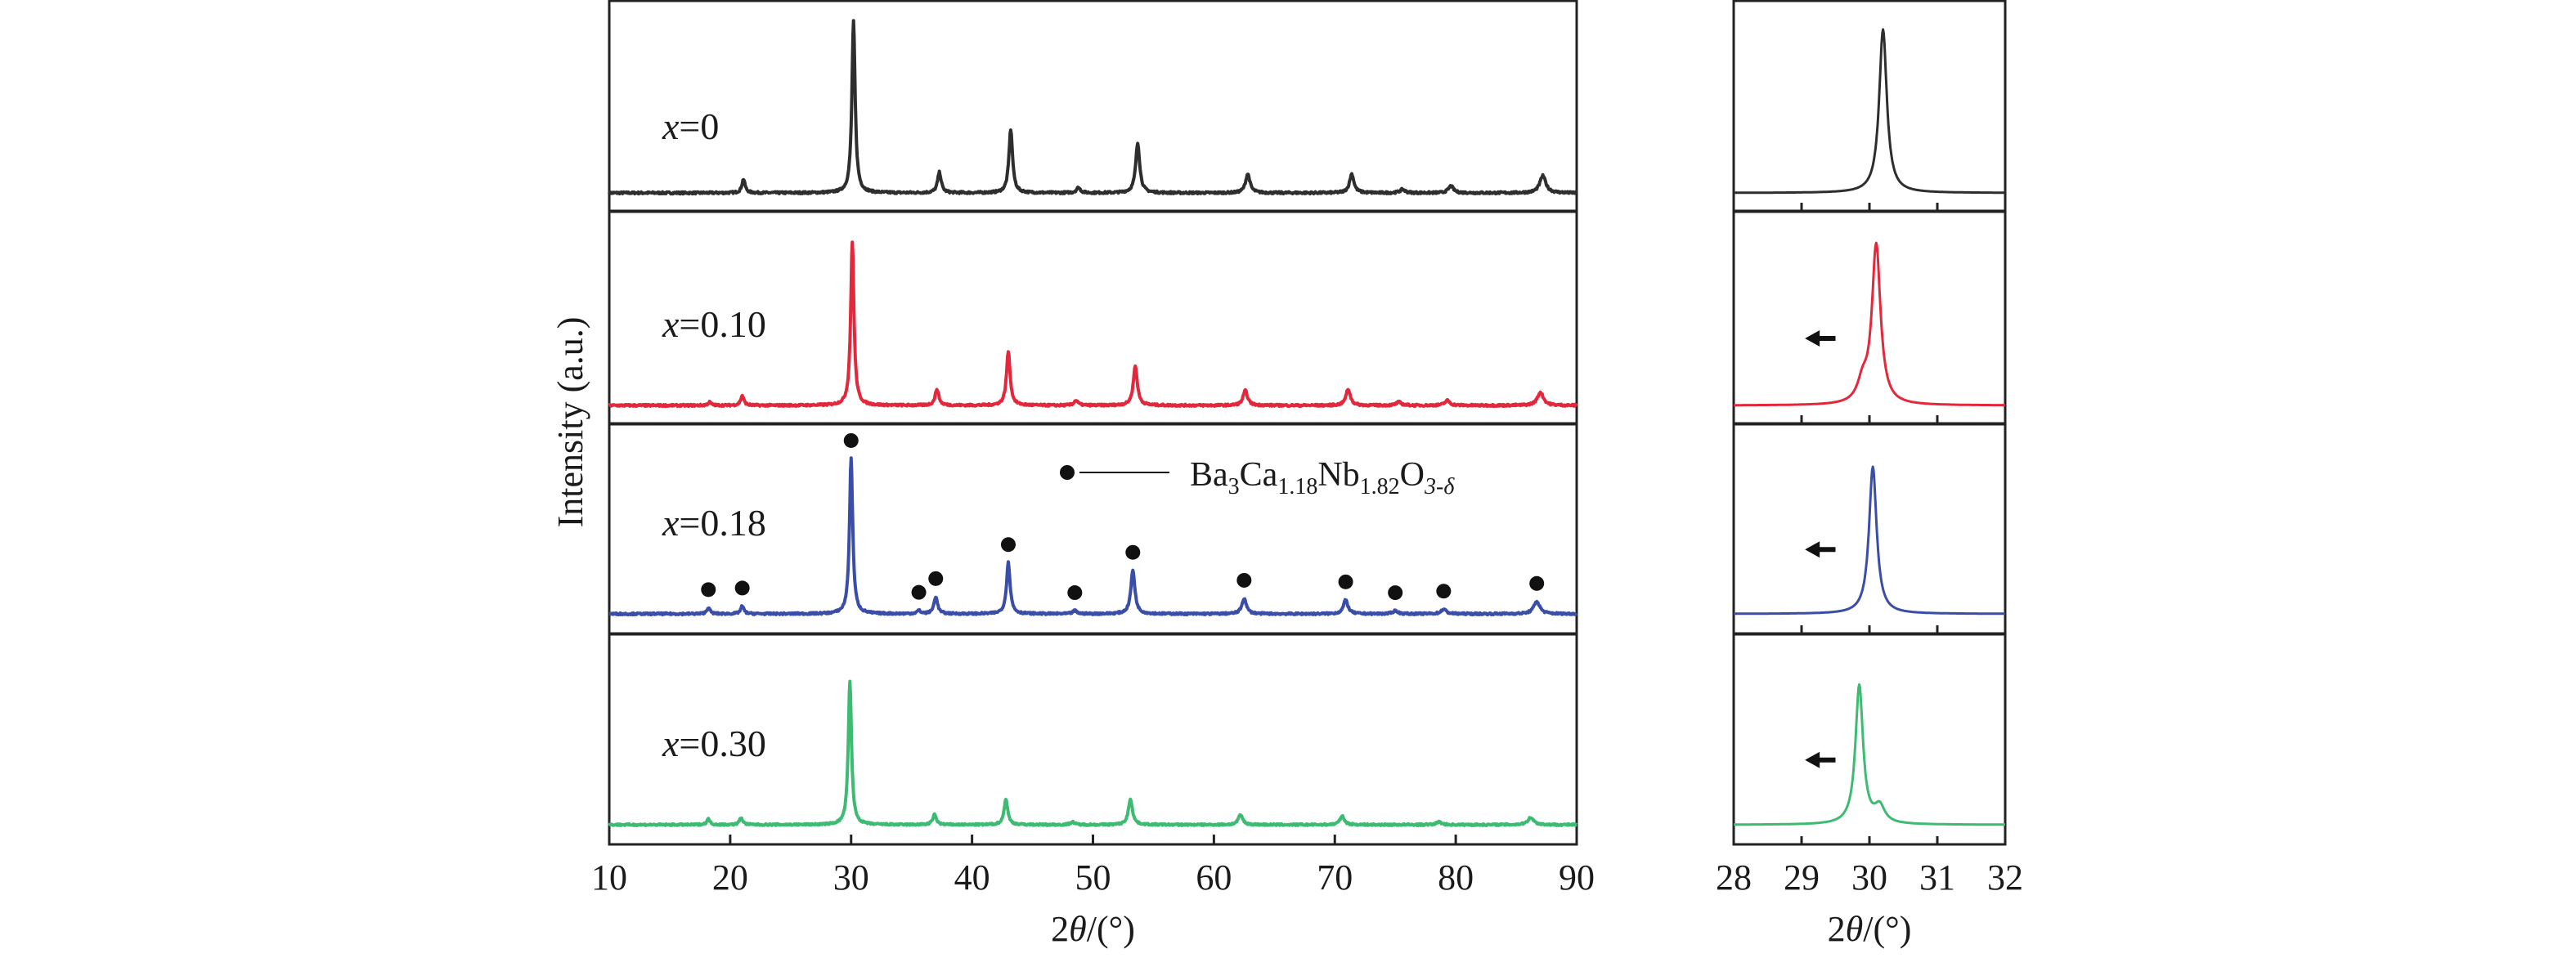 The height and width of the screenshot is (958, 2576). Describe the element at coordinates (1870, 111) in the screenshot. I see `zoom-trace-x=0` at that location.